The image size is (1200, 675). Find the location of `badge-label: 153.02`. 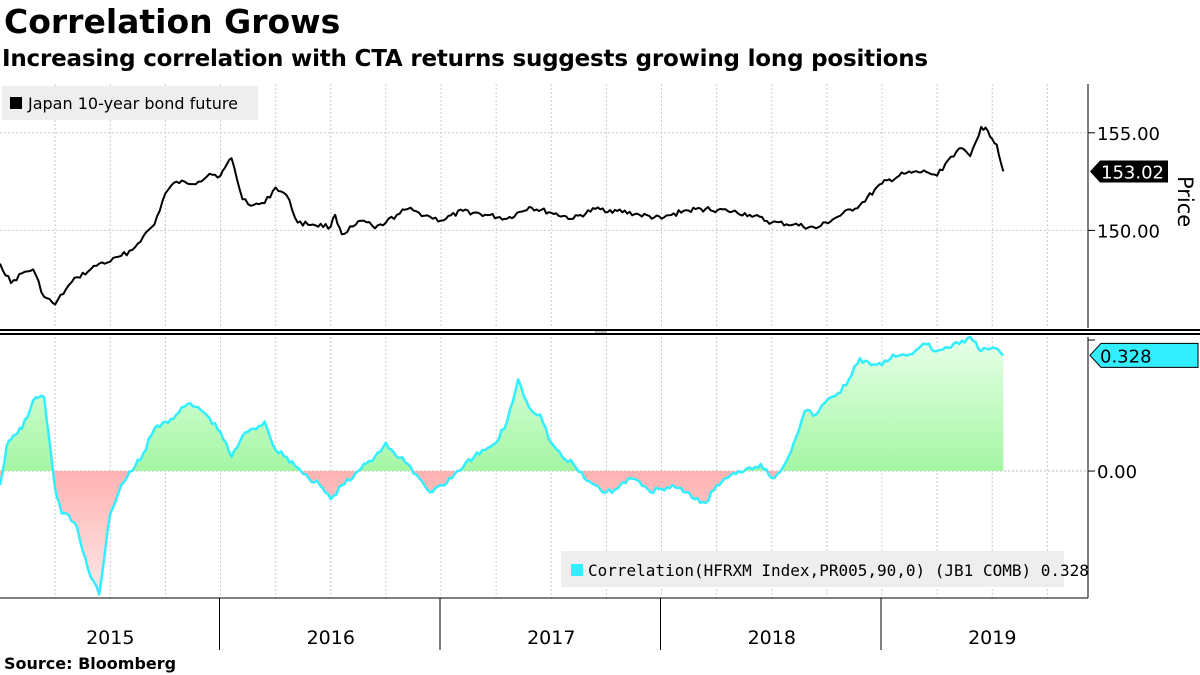

badge-label: 153.02 is located at coordinates (1132, 172).